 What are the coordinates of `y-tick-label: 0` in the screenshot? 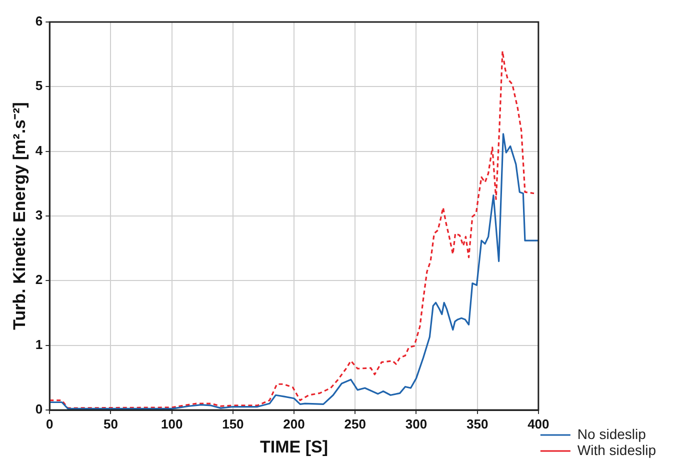 It's located at (39, 409).